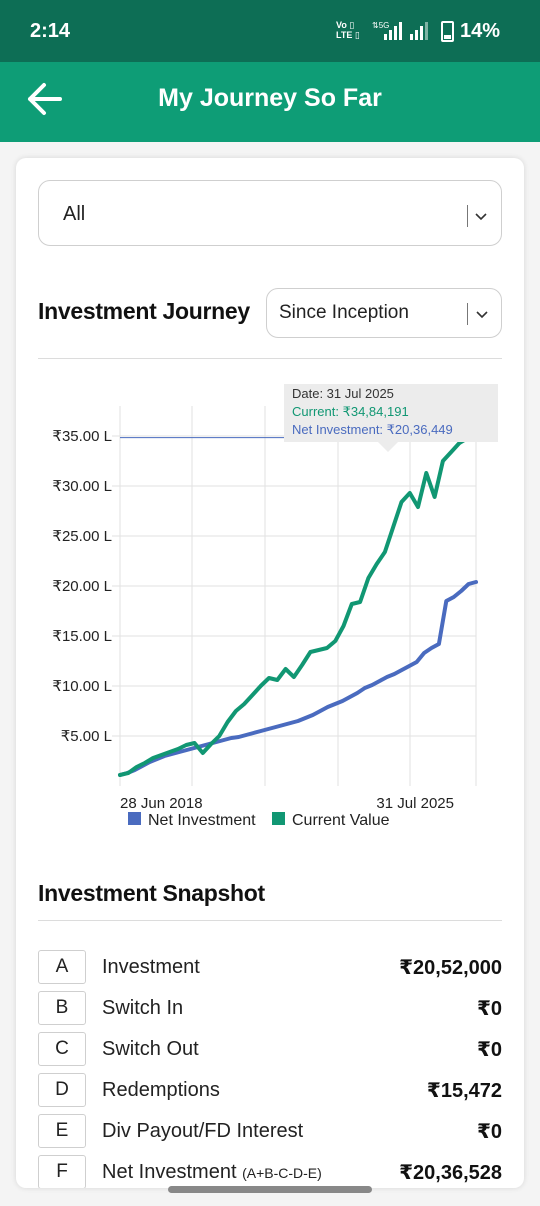 This screenshot has height=1206, width=540. Describe the element at coordinates (82, 536) in the screenshot. I see `chart-y-tick-label: ₹25.00 L` at that location.